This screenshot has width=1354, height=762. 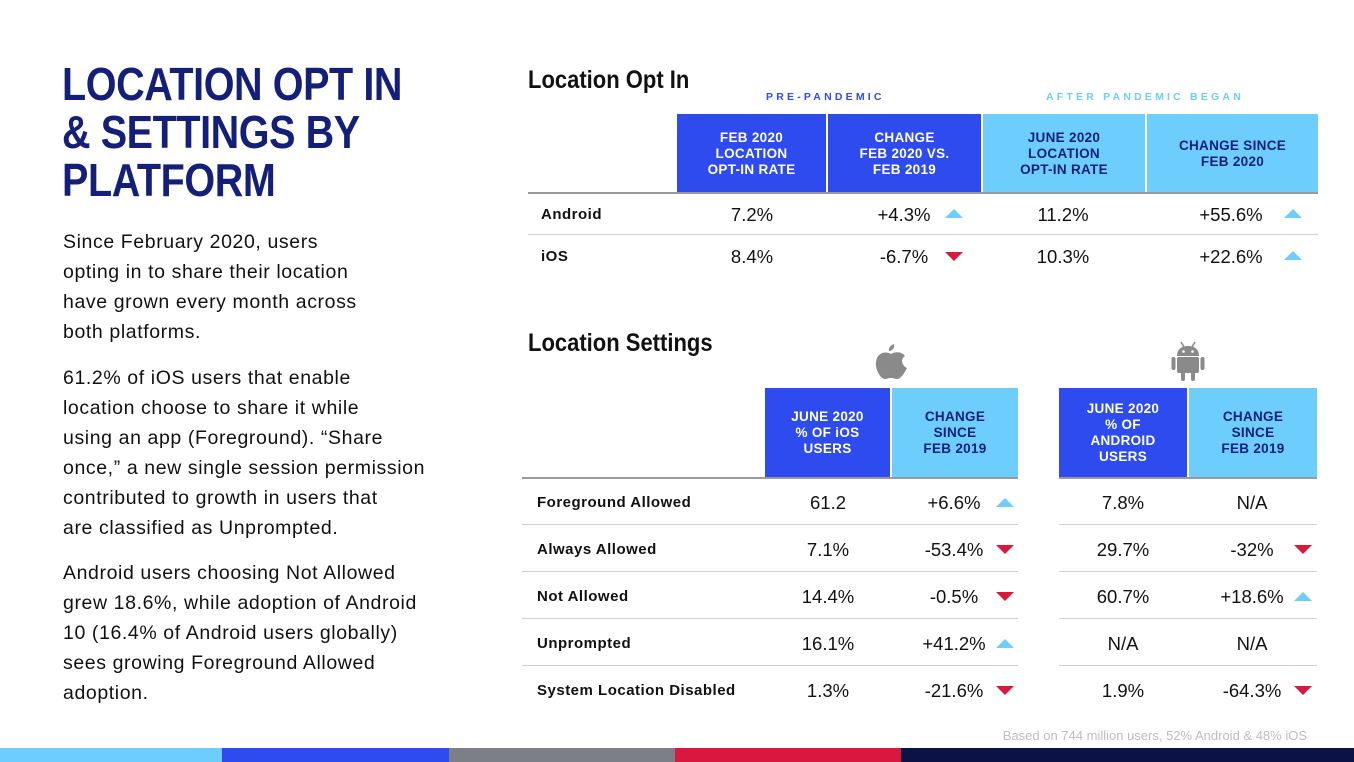 I want to click on page-title-line: LOCATION OPT IN, so click(x=232, y=84).